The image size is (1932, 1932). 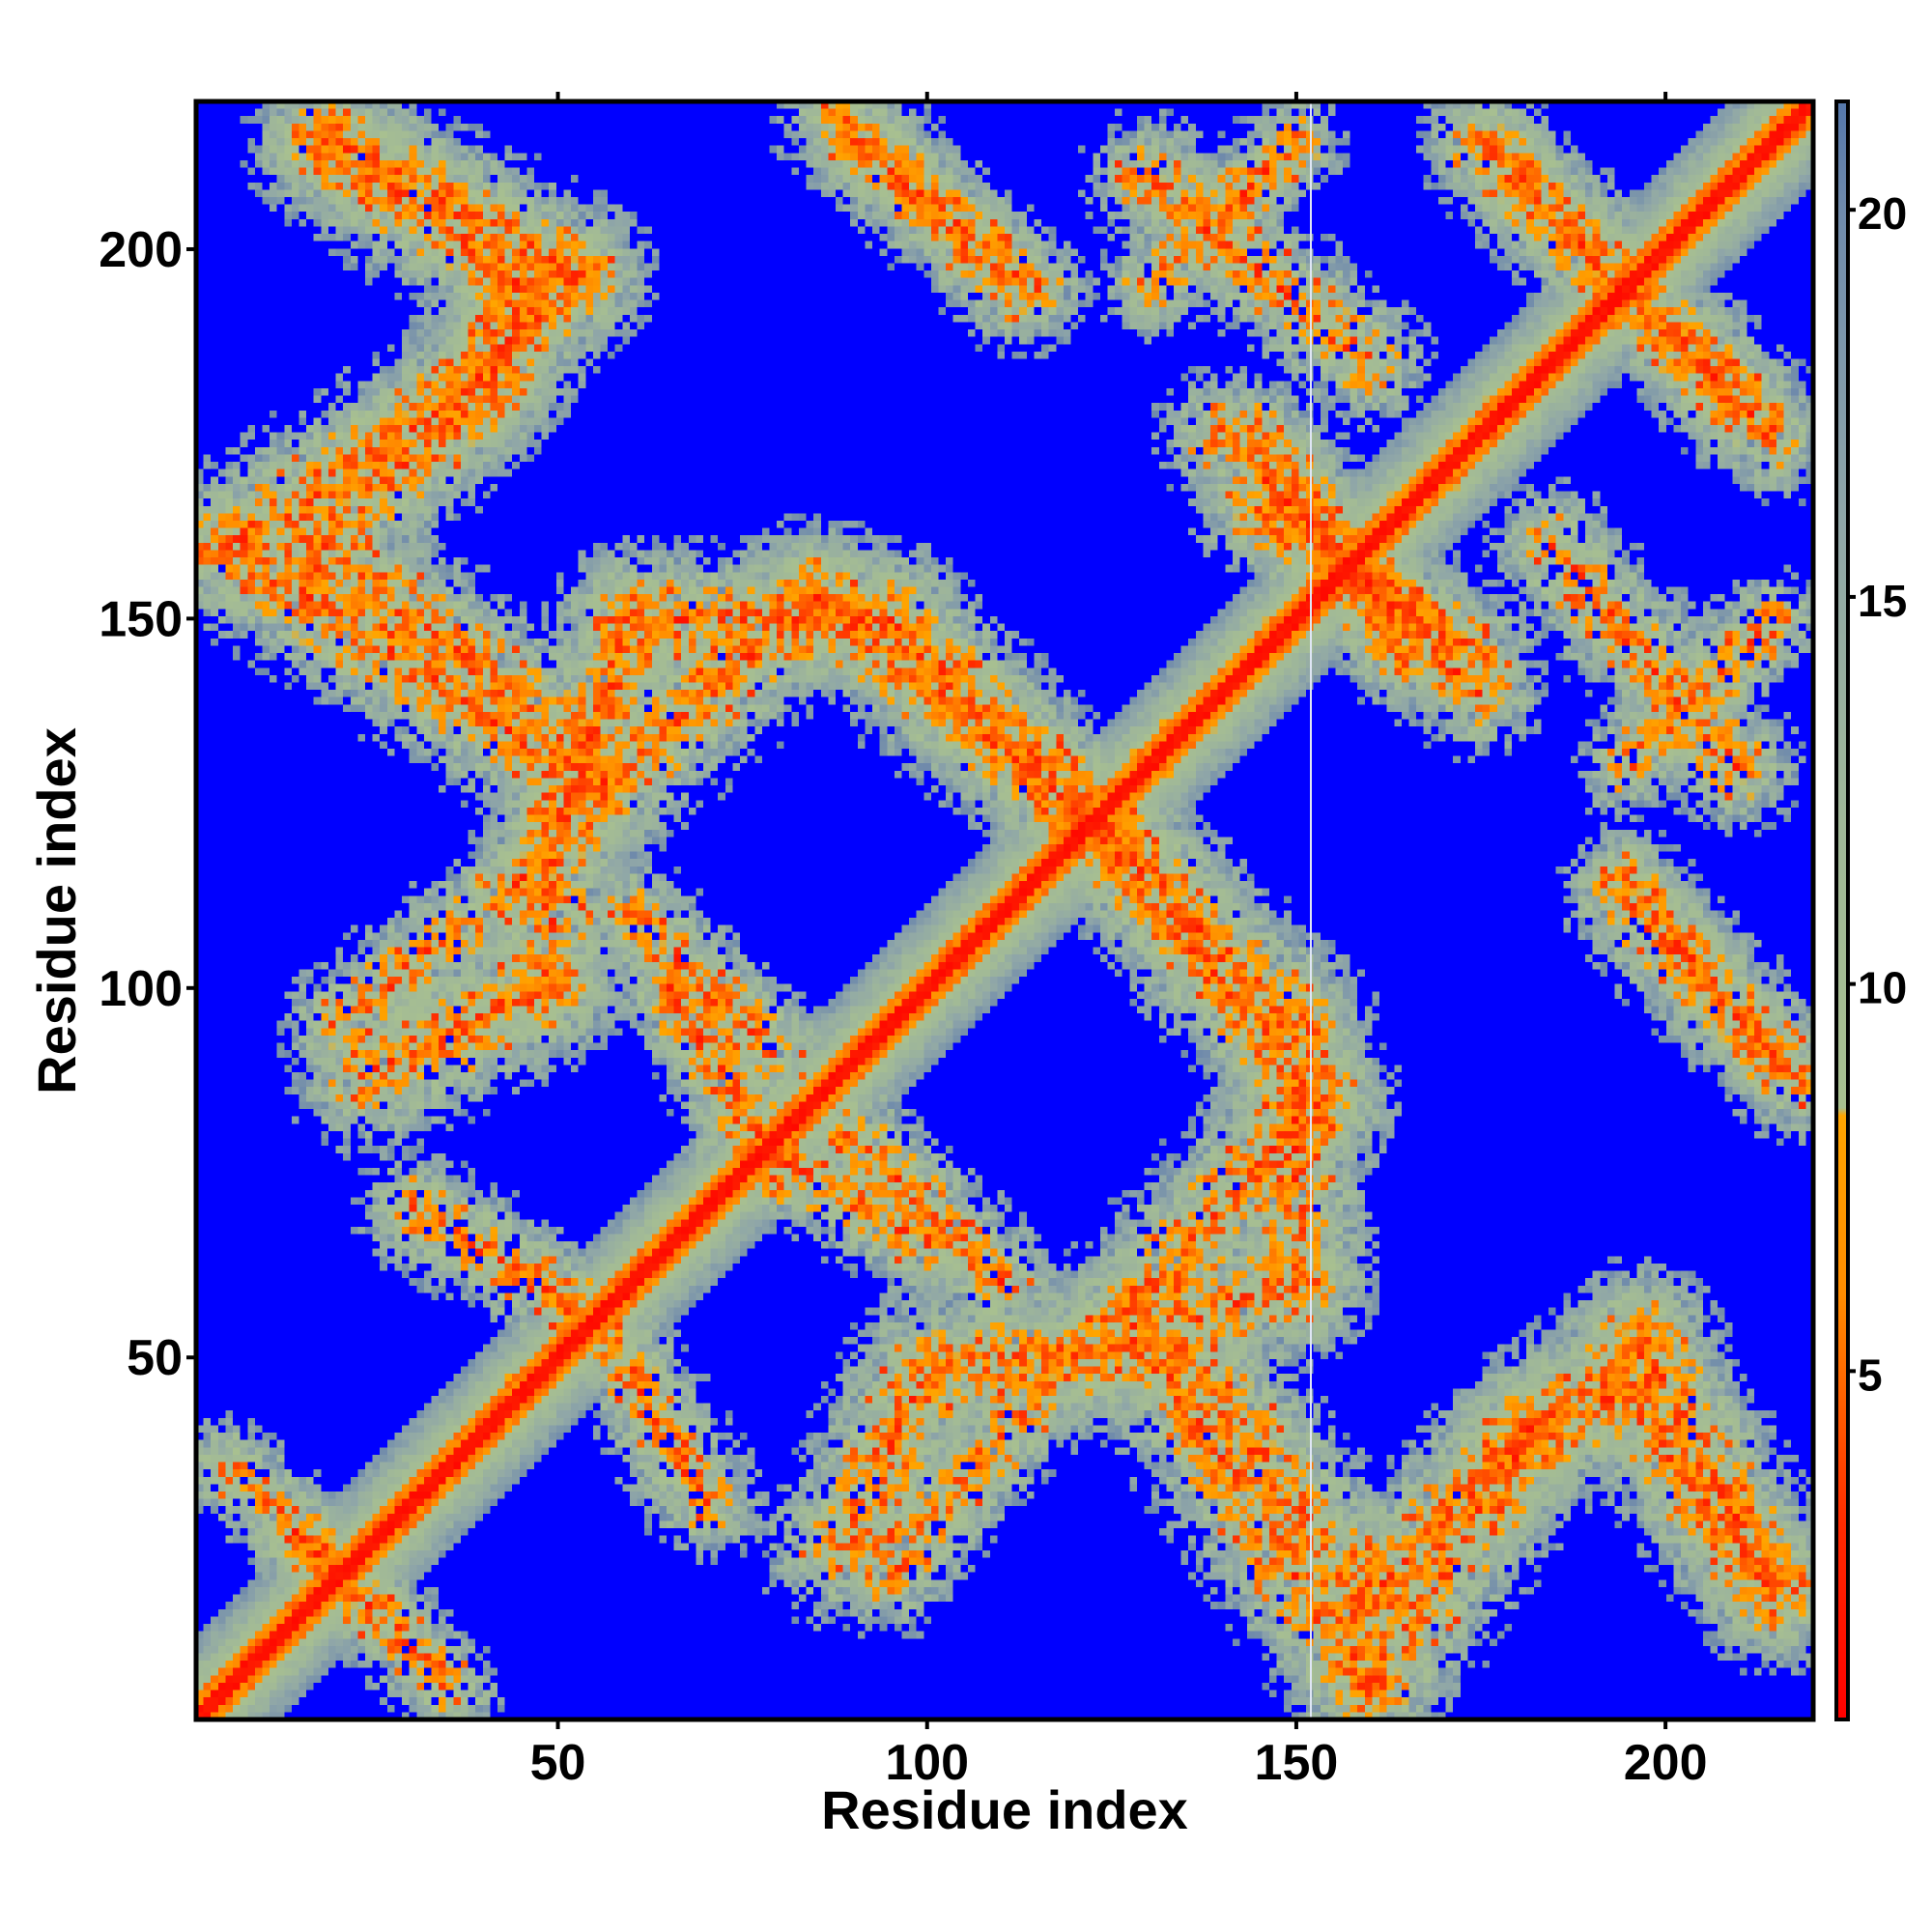 I want to click on y-axis: 50 100 150 200, so click(x=147, y=804).